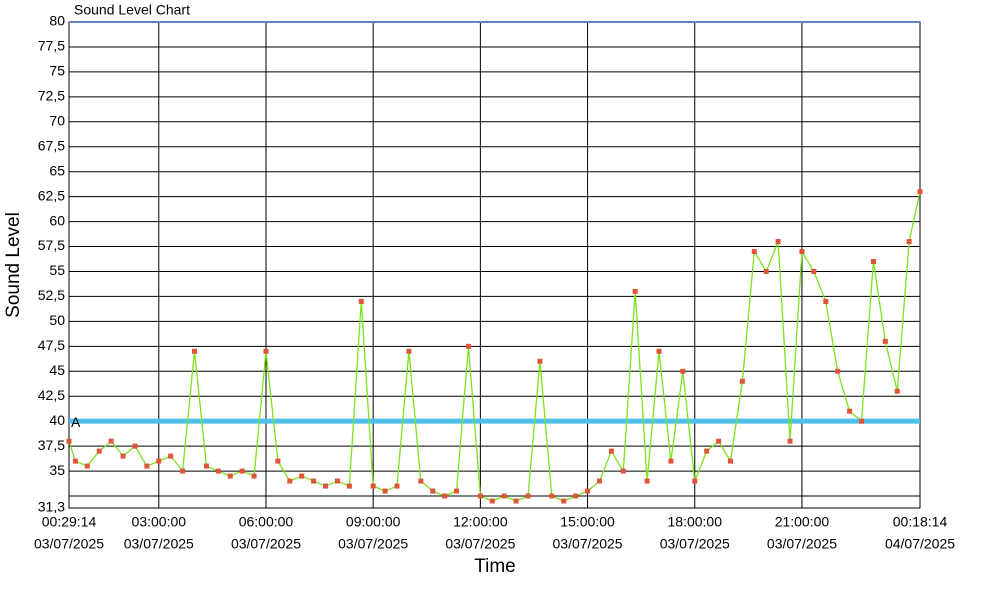 Image resolution: width=990 pixels, height=593 pixels. Describe the element at coordinates (920, 522) in the screenshot. I see `x-tick-label: 00:18:14` at that location.